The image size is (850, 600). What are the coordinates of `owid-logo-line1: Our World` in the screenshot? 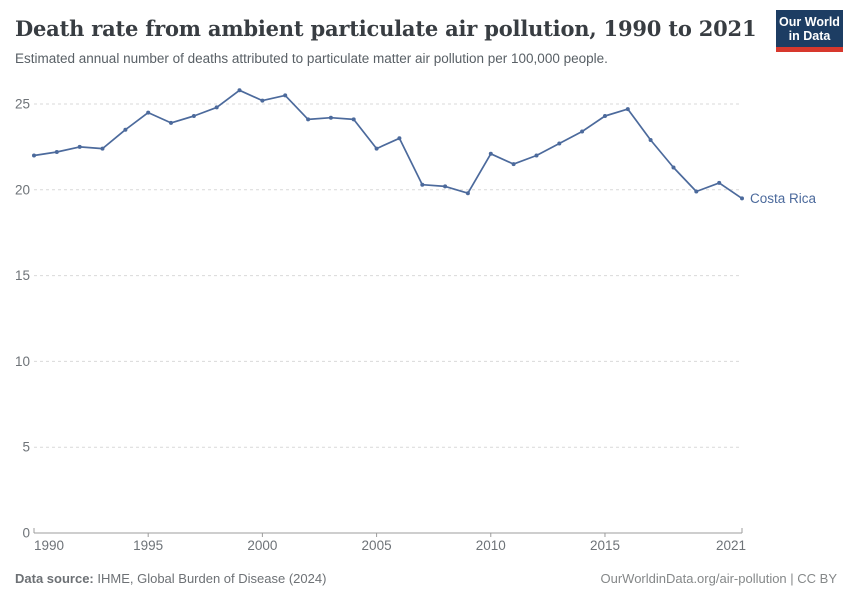 It's located at (809, 21).